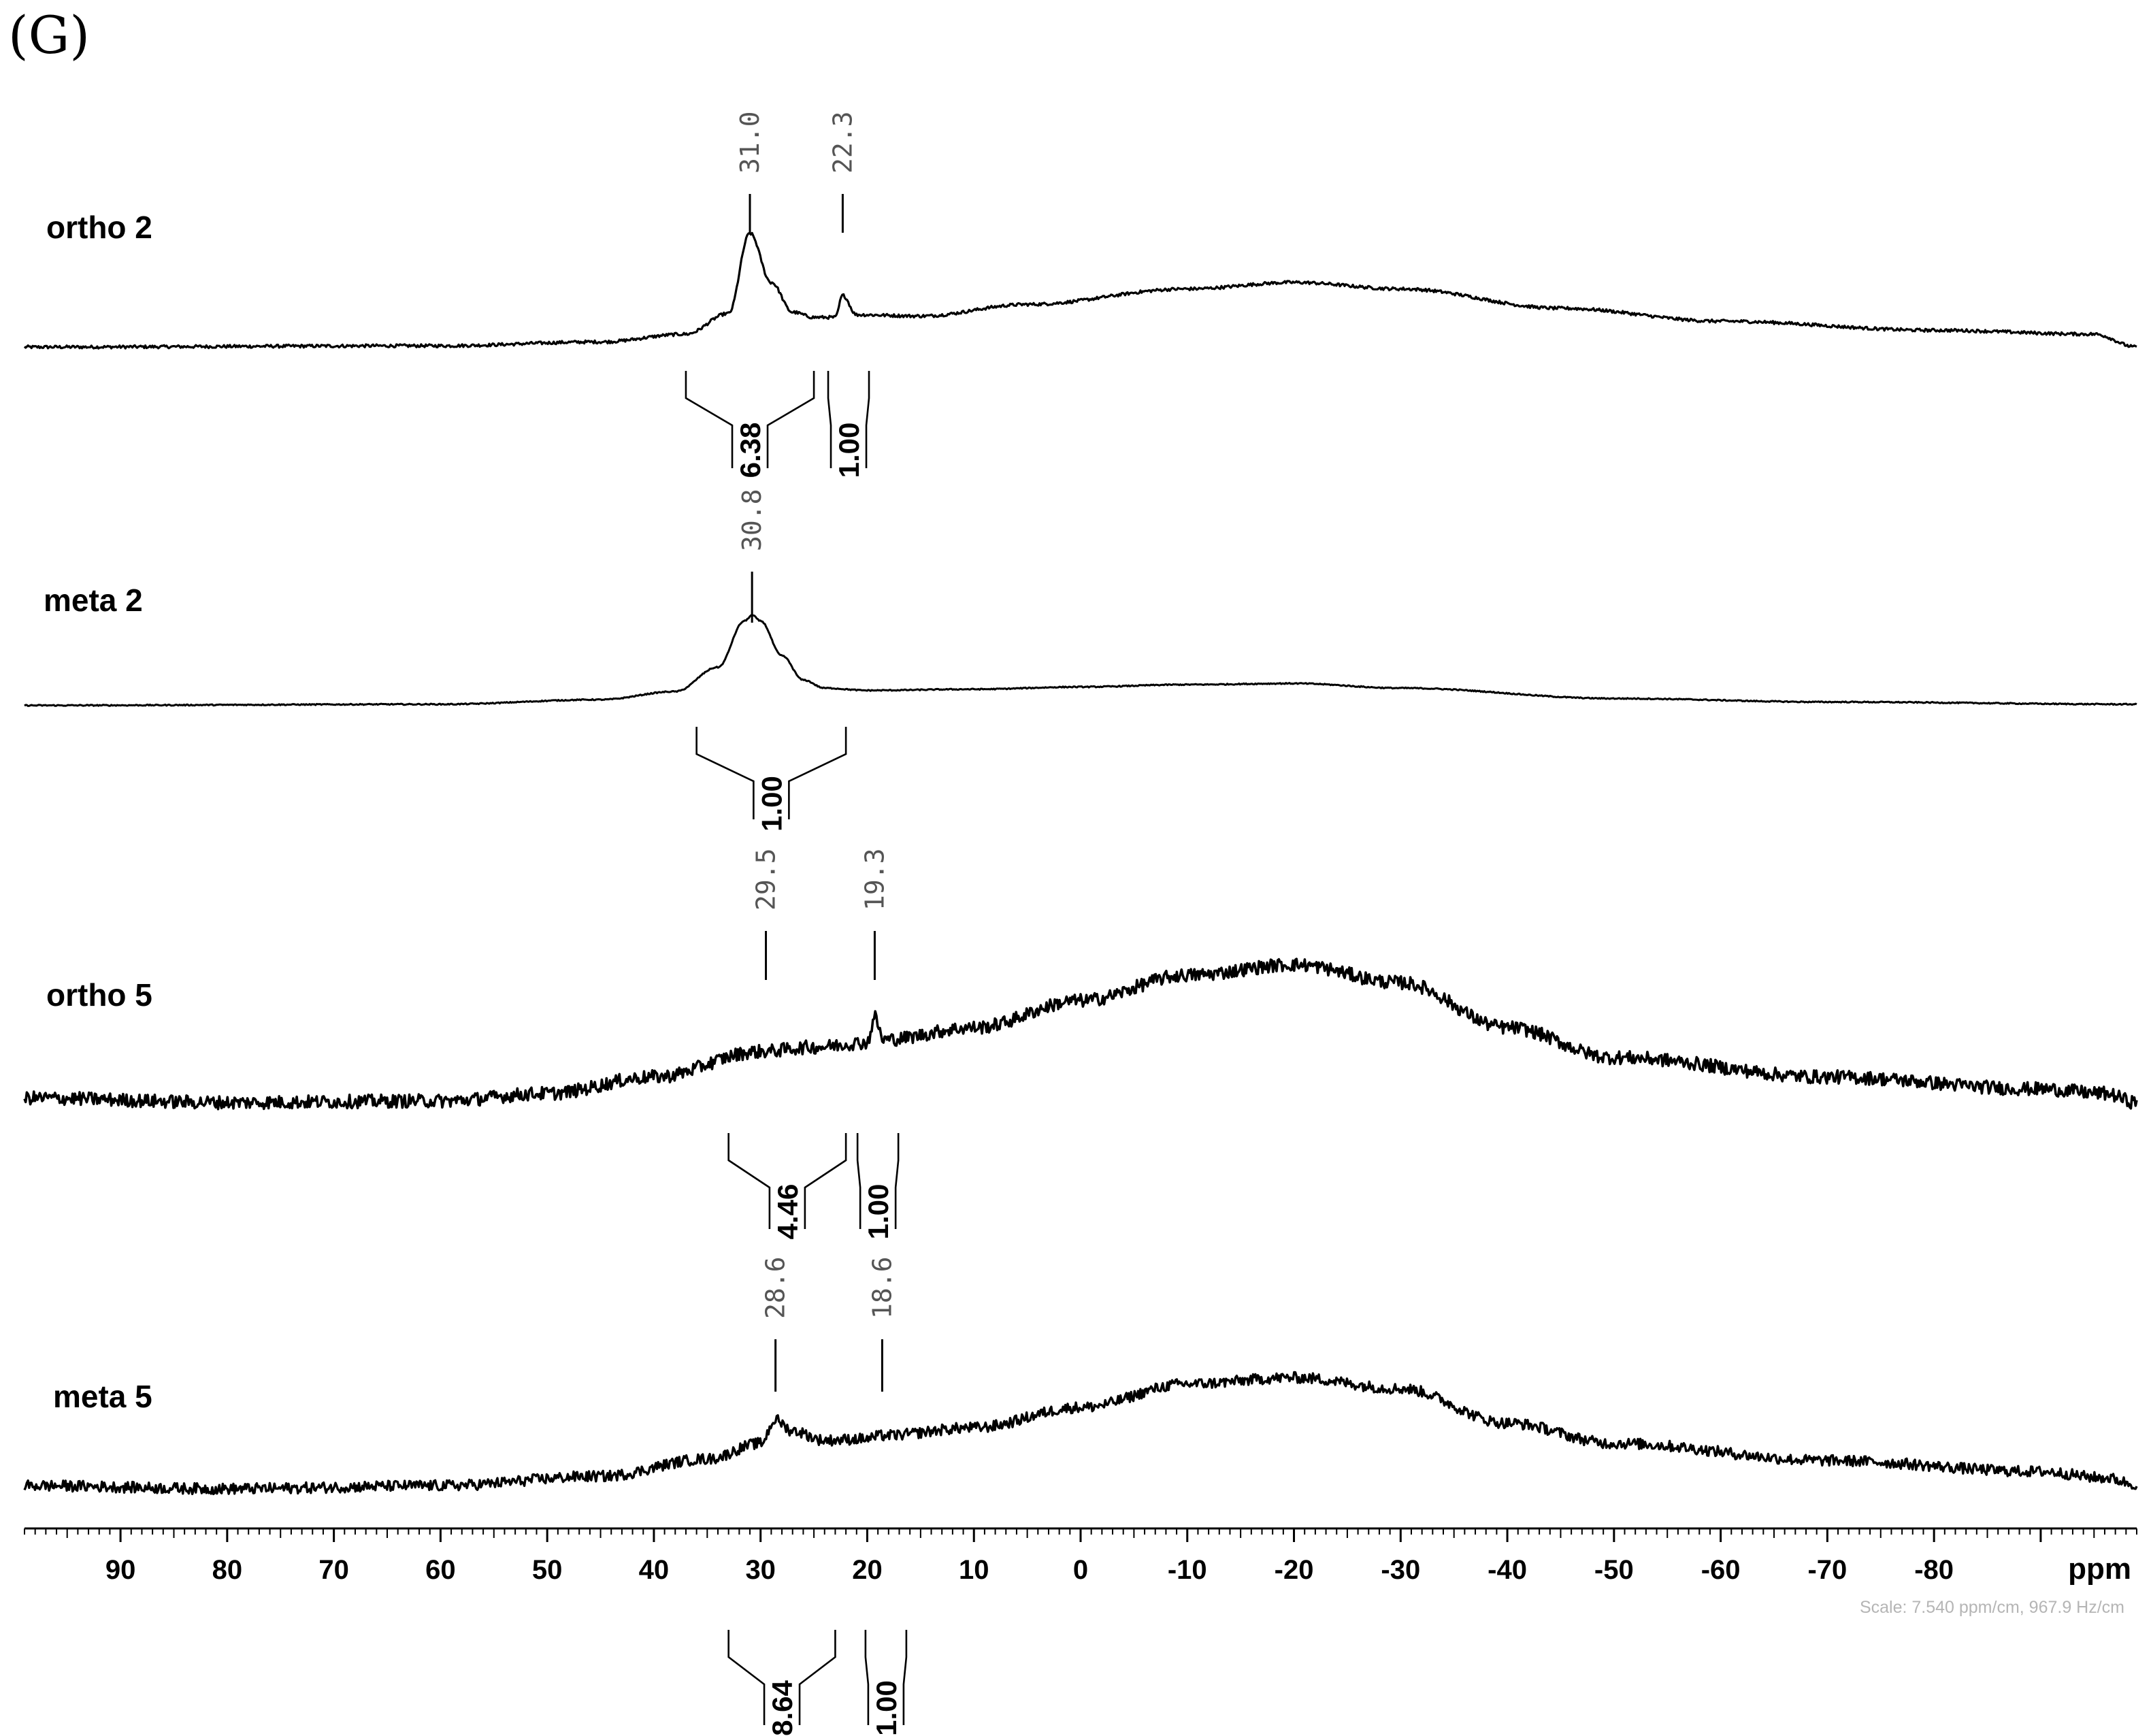 Image resolution: width=2151 pixels, height=1736 pixels. I want to click on integral-value: 4.46, so click(788, 1212).